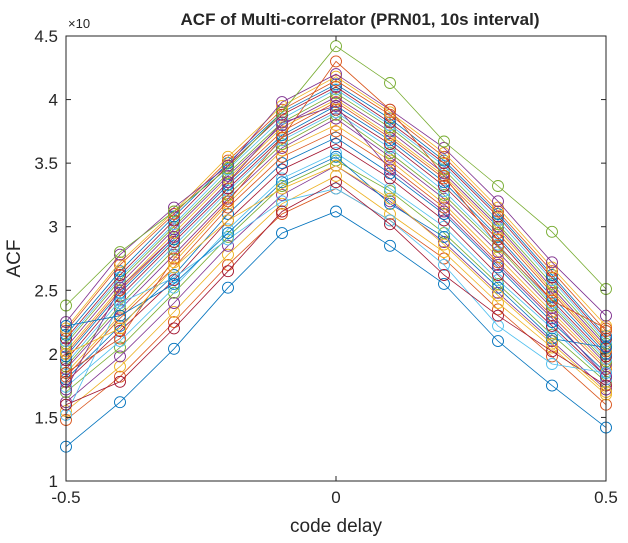 This screenshot has width=628, height=543. I want to click on y-tick-label: 3.5, so click(46, 163).